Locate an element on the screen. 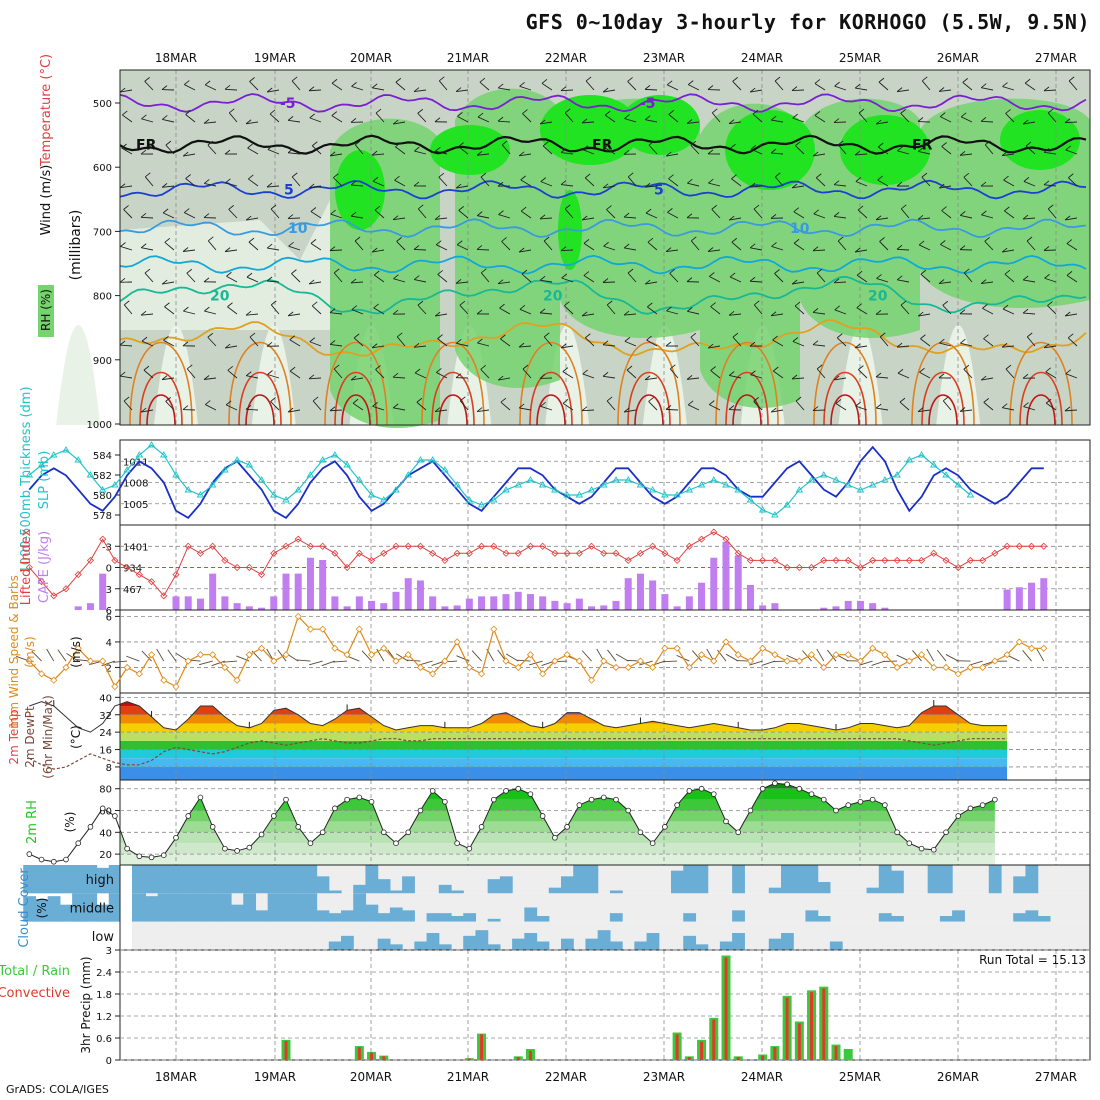 The image size is (1100, 1100). lifted-index-line is located at coordinates (536, 564).